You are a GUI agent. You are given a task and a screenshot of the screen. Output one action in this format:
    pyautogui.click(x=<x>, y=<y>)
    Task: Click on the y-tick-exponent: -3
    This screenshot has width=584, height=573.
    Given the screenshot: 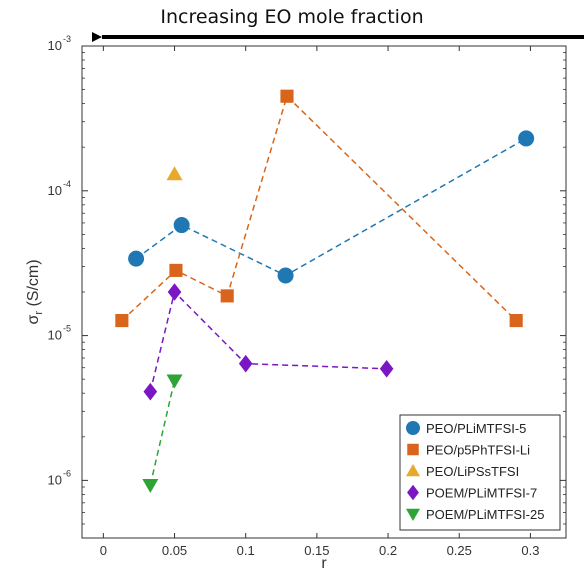 What is the action you would take?
    pyautogui.click(x=67, y=39)
    